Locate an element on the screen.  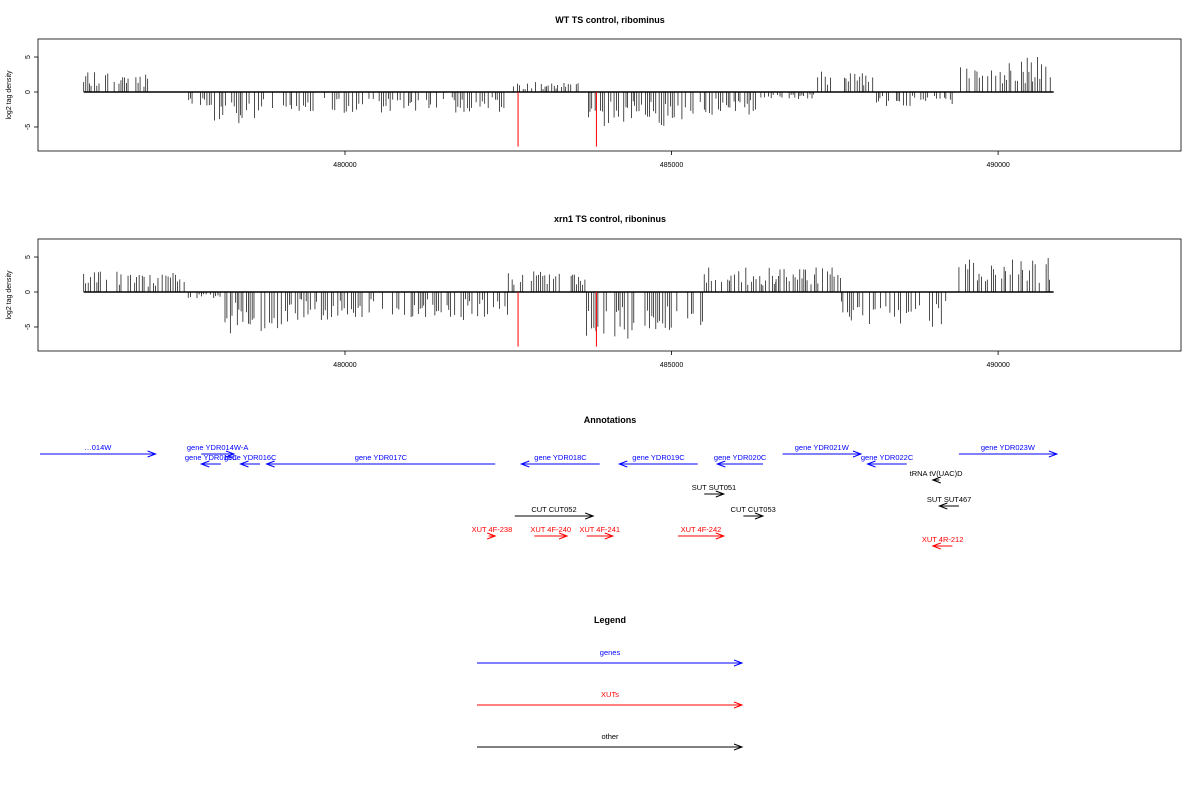
feature-label: tRNA tV(UAC)D is located at coordinates (937, 473).